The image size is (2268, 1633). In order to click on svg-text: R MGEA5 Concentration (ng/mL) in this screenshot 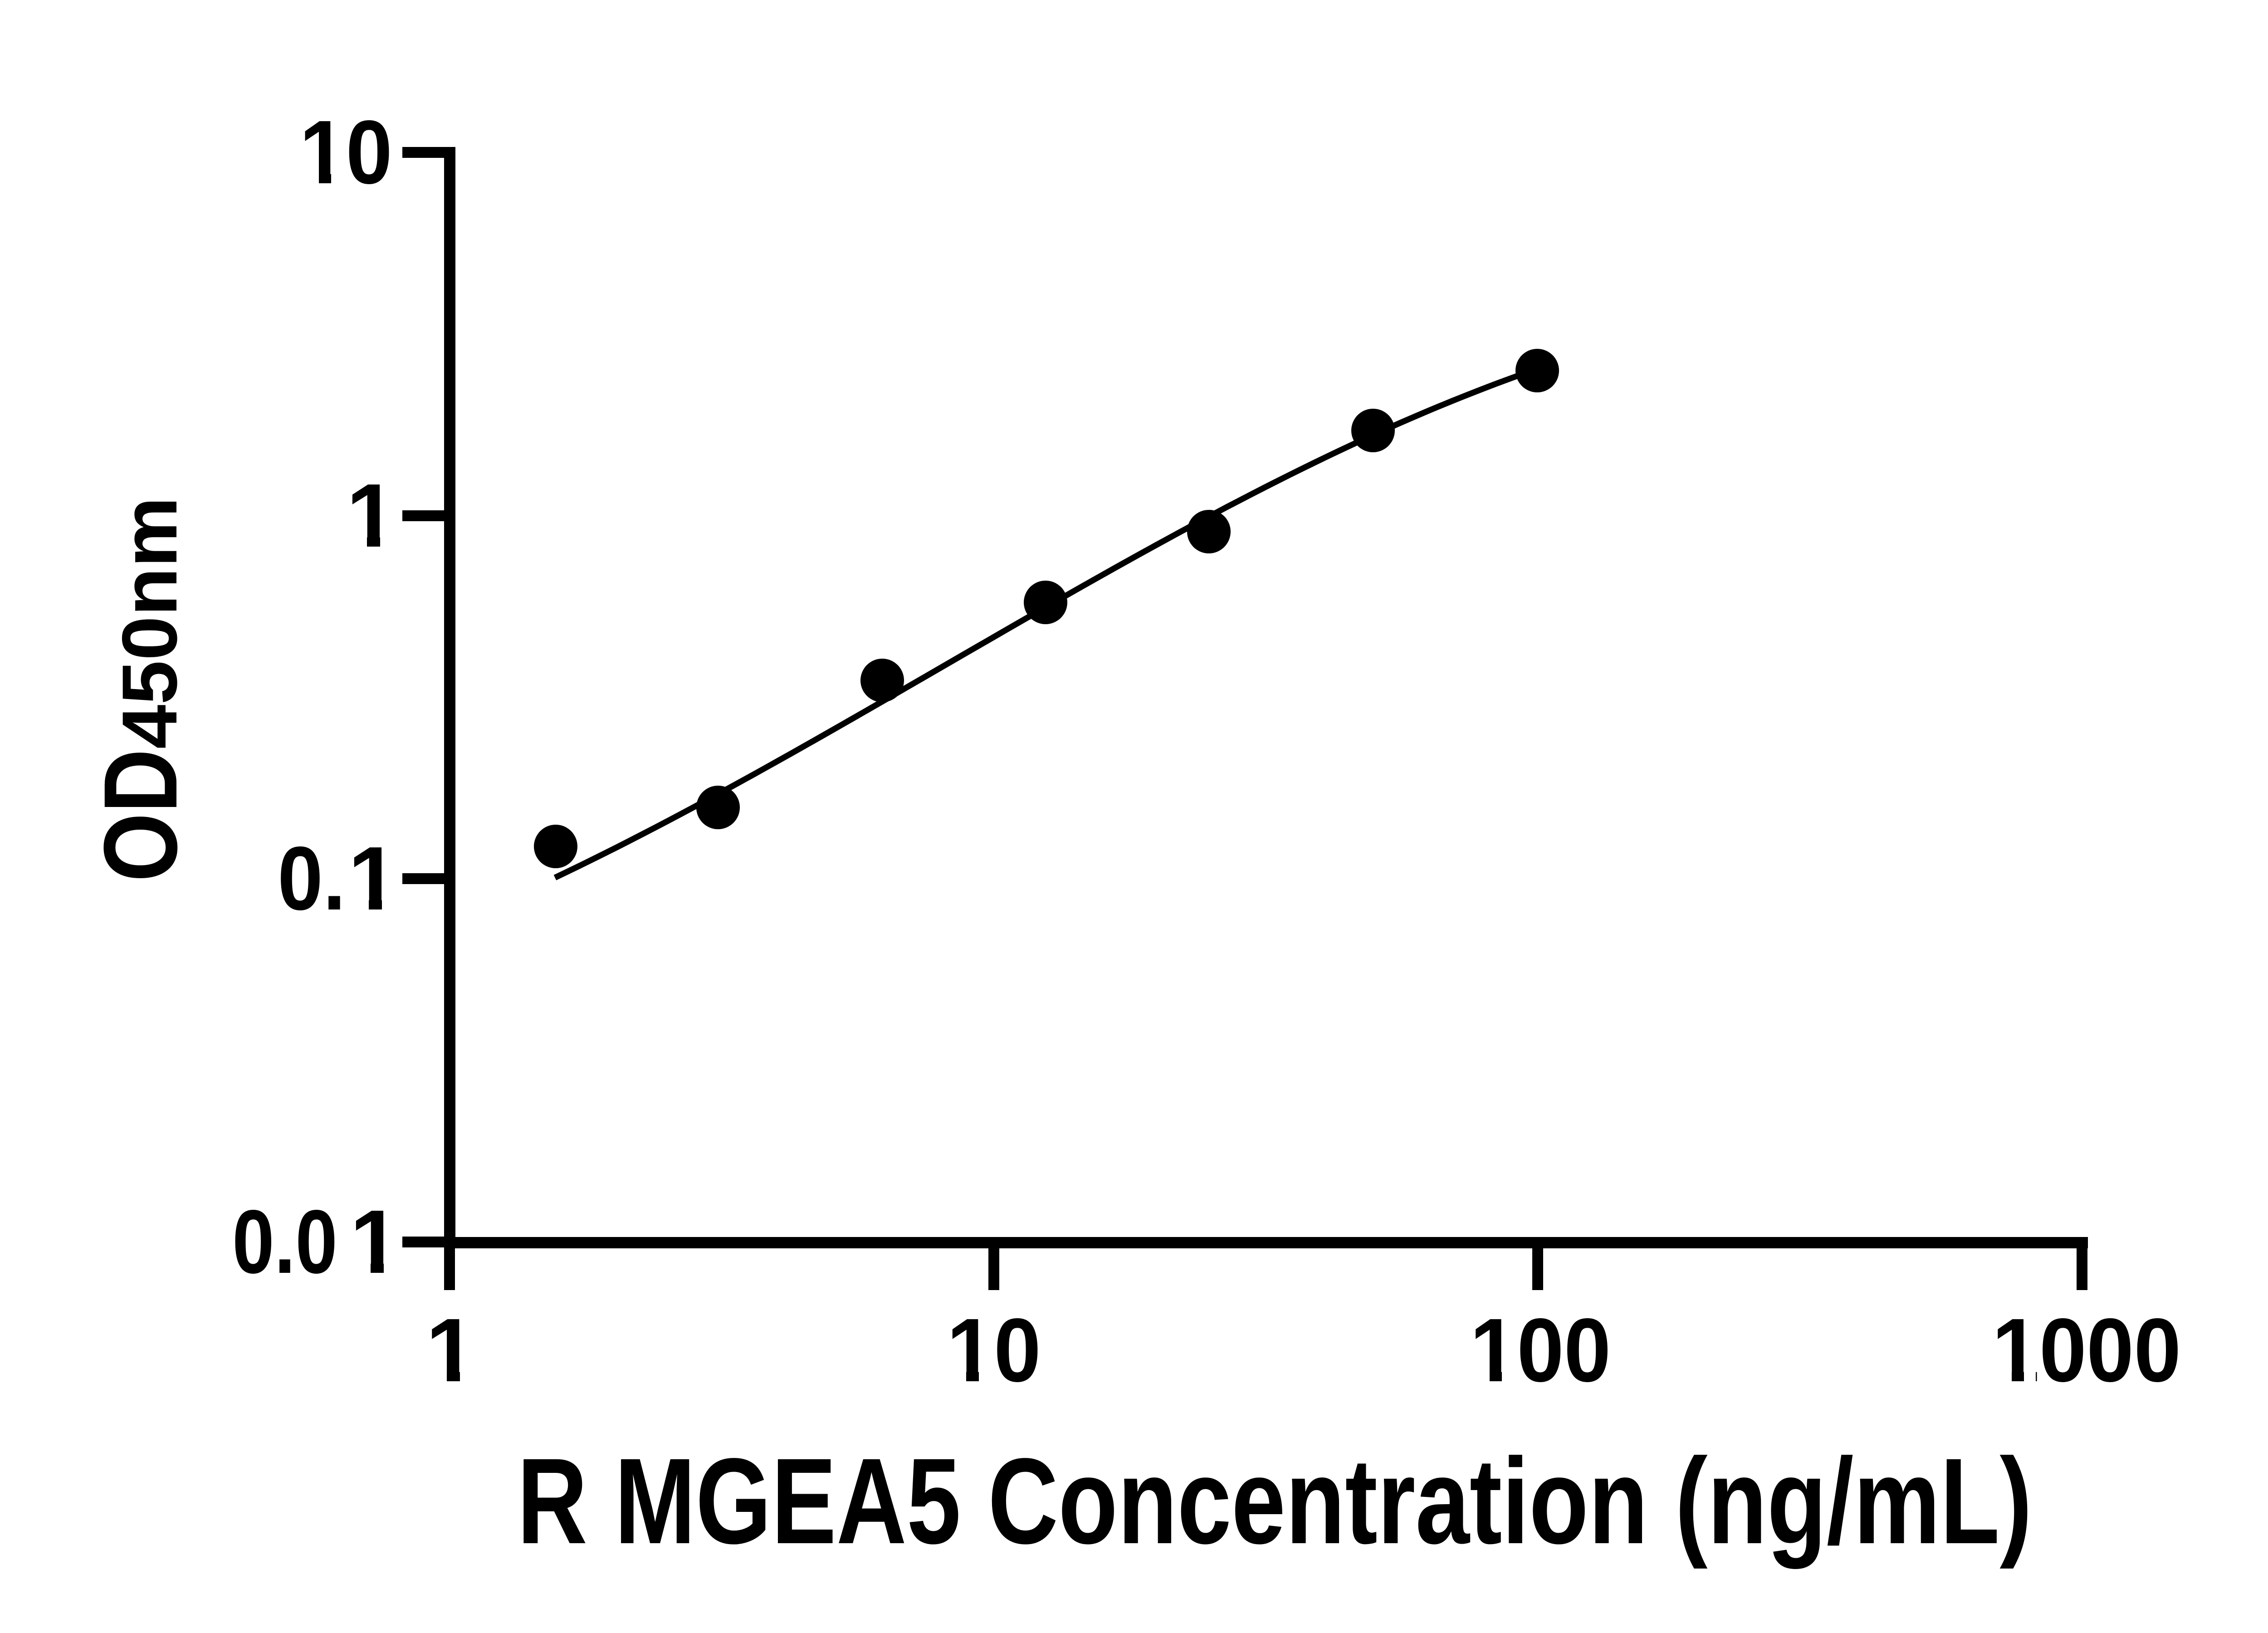, I will do `click(1275, 1501)`.